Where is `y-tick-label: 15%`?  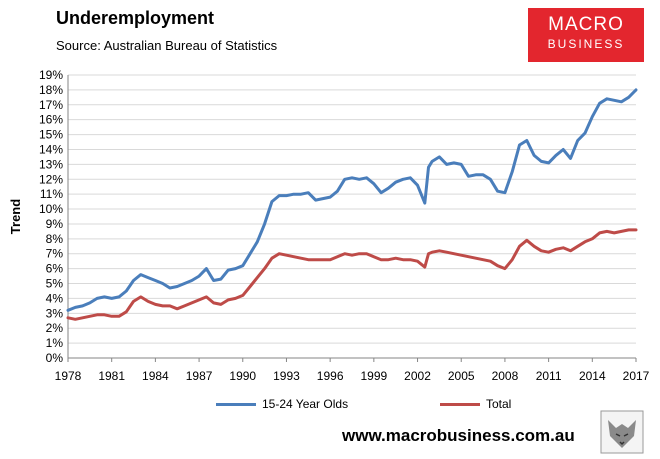
y-tick-label: 15% is located at coordinates (51, 135).